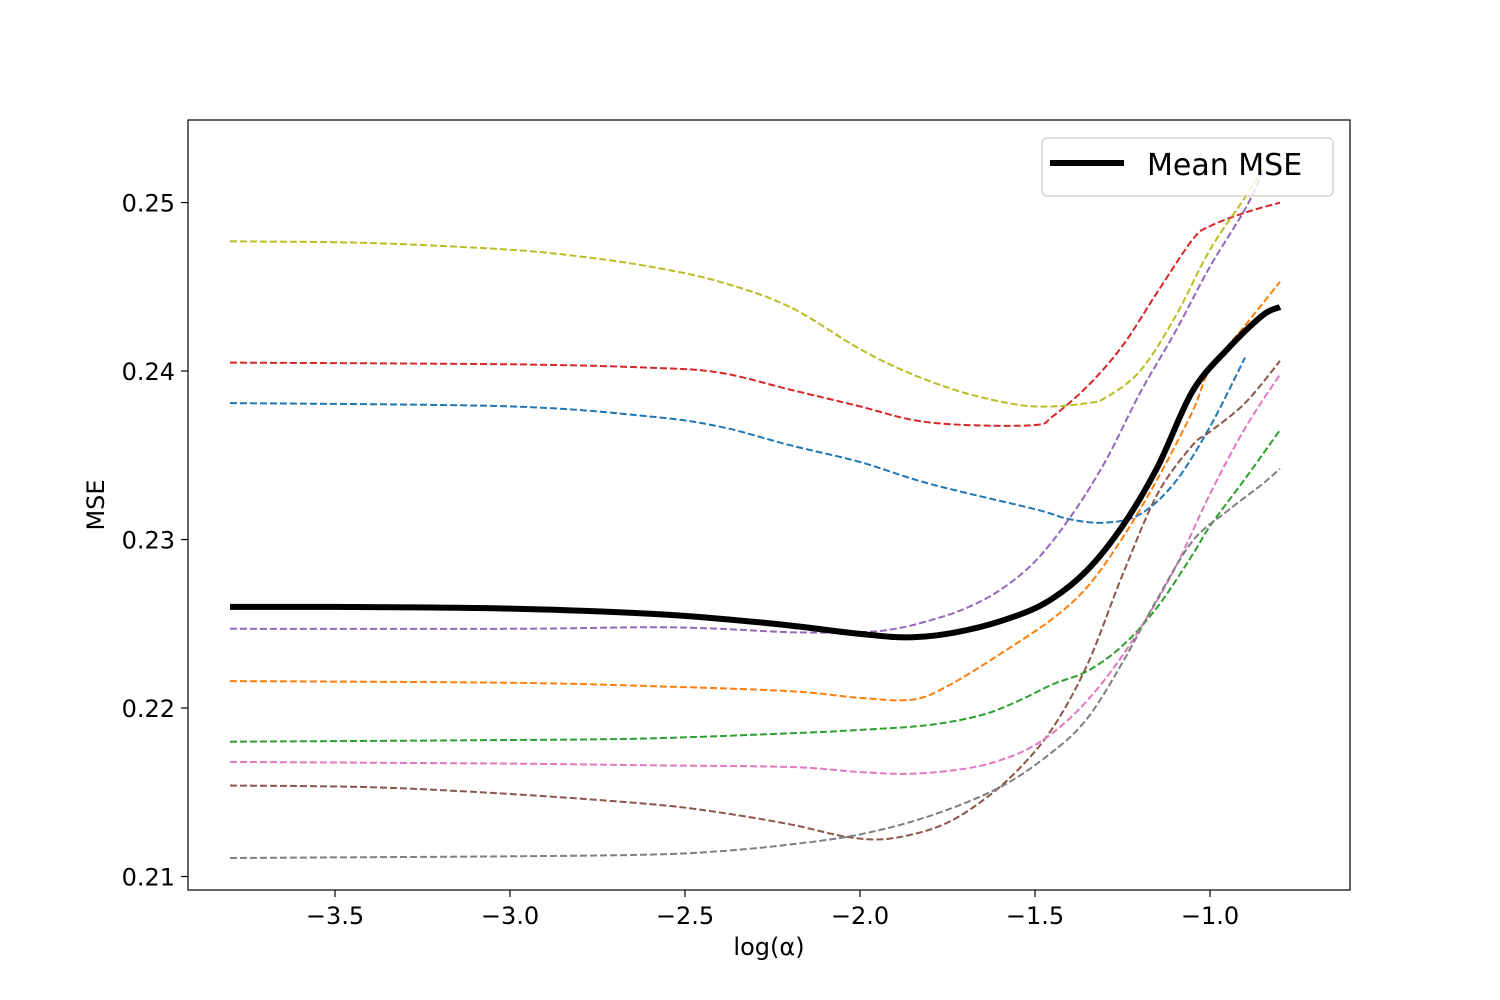  I want to click on x-tick-label: −3.0, so click(510, 916).